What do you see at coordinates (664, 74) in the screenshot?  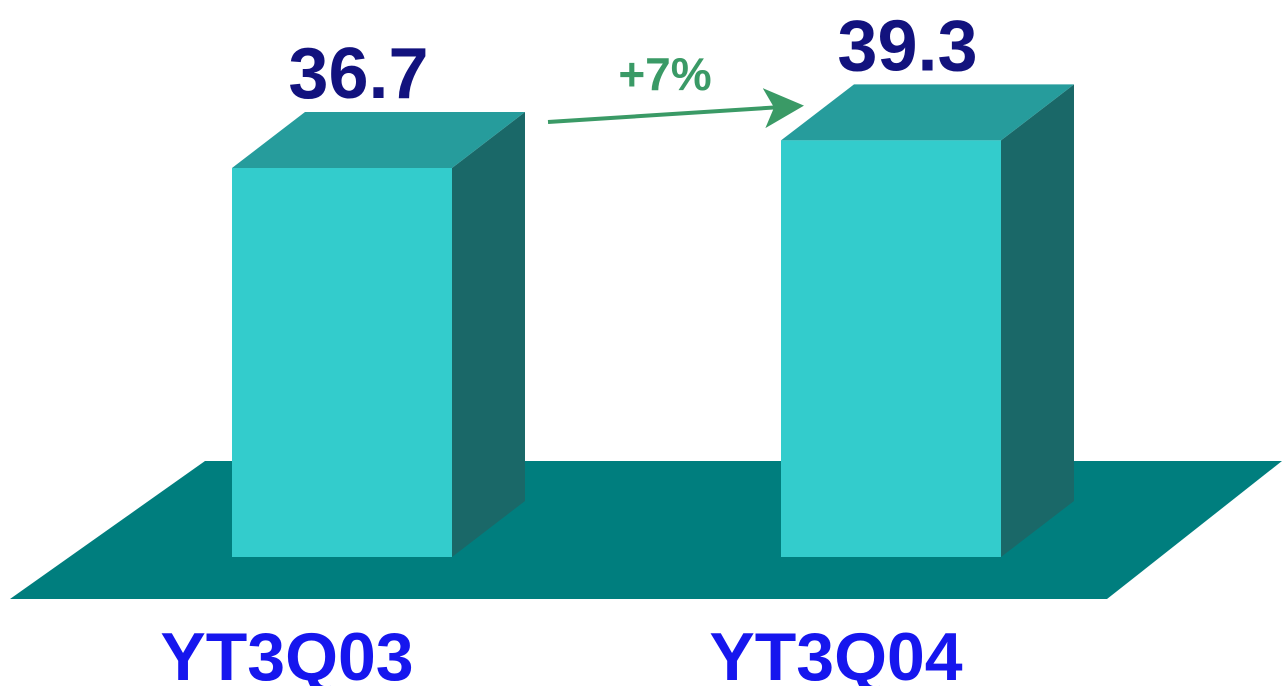 I see `change-percent-label: +7%` at bounding box center [664, 74].